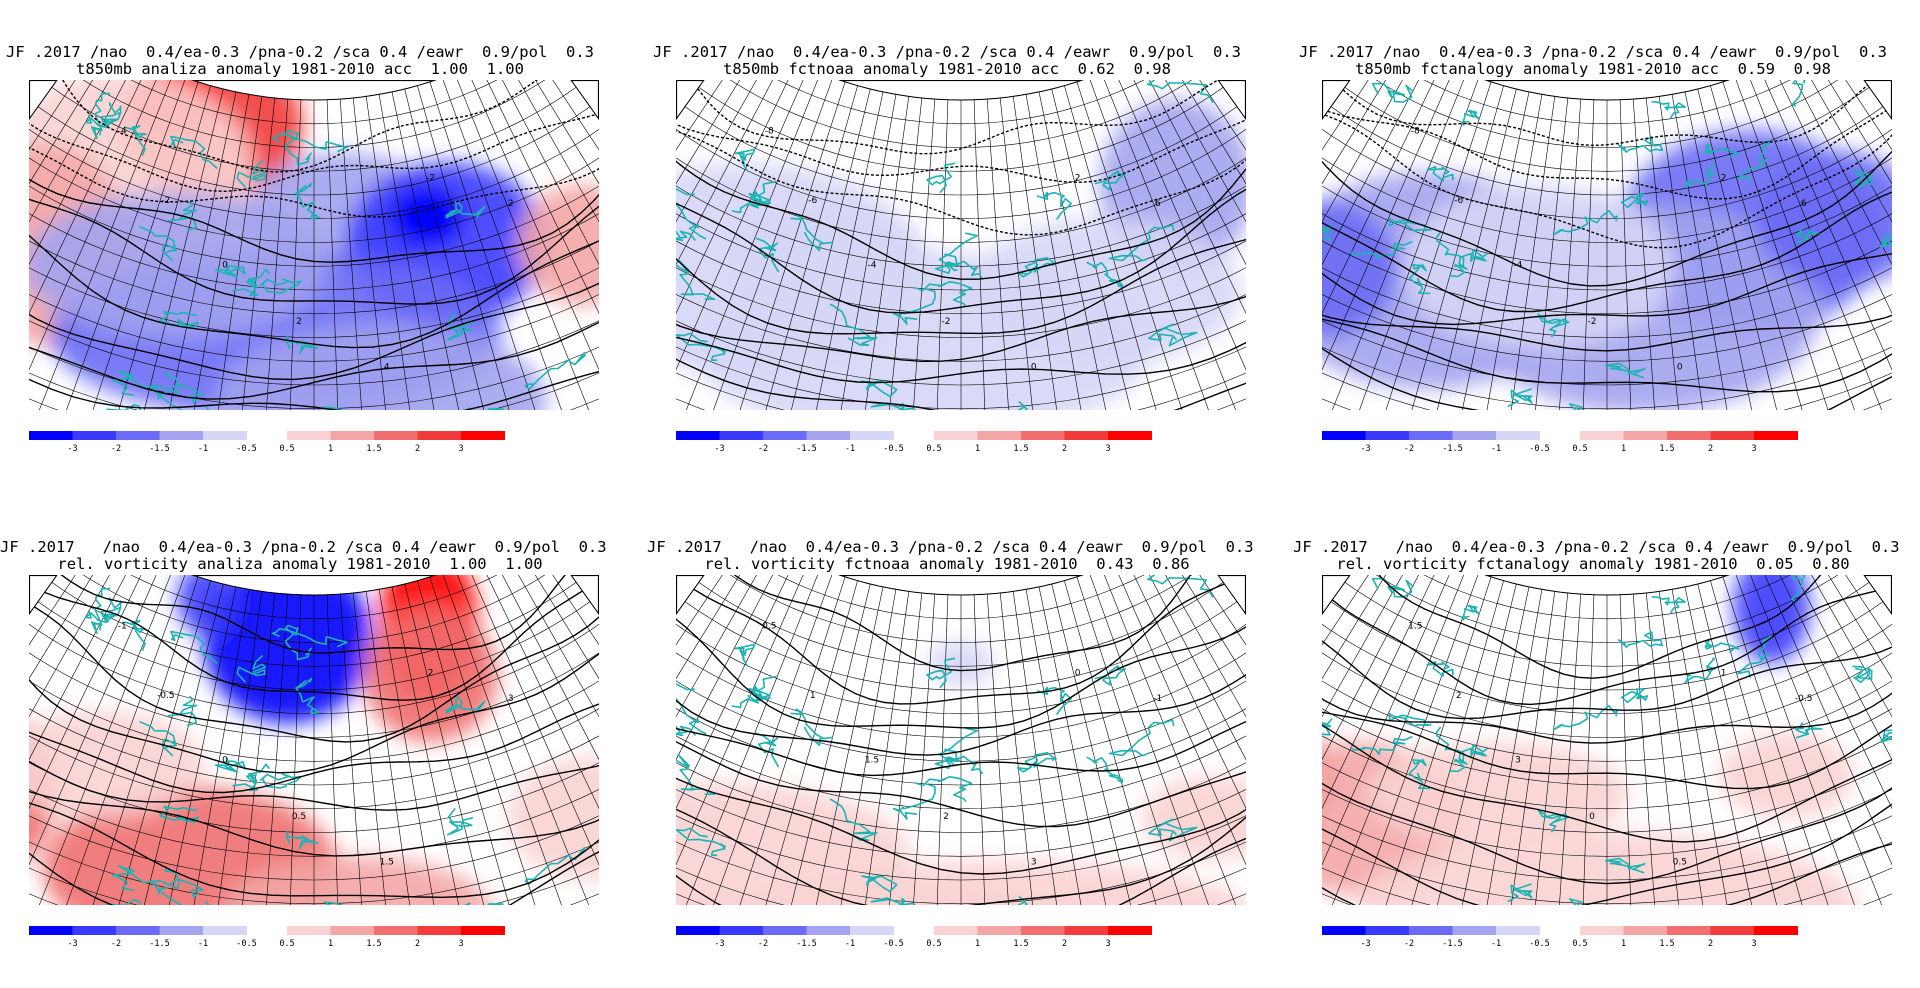 This screenshot has width=1920, height=988. Describe the element at coordinates (511, 699) in the screenshot. I see `contour-label: 3` at that location.